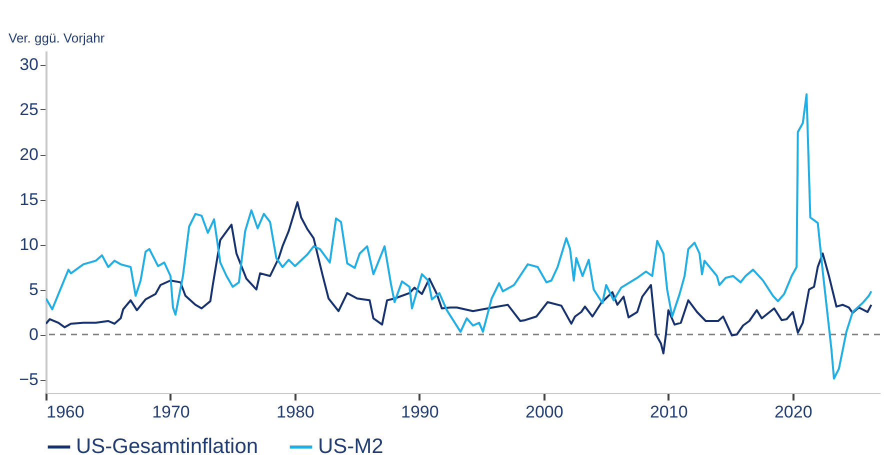 The width and height of the screenshot is (888, 455). Describe the element at coordinates (57, 38) in the screenshot. I see `y-axis-title: Ver. ggü. Vorjahr` at that location.